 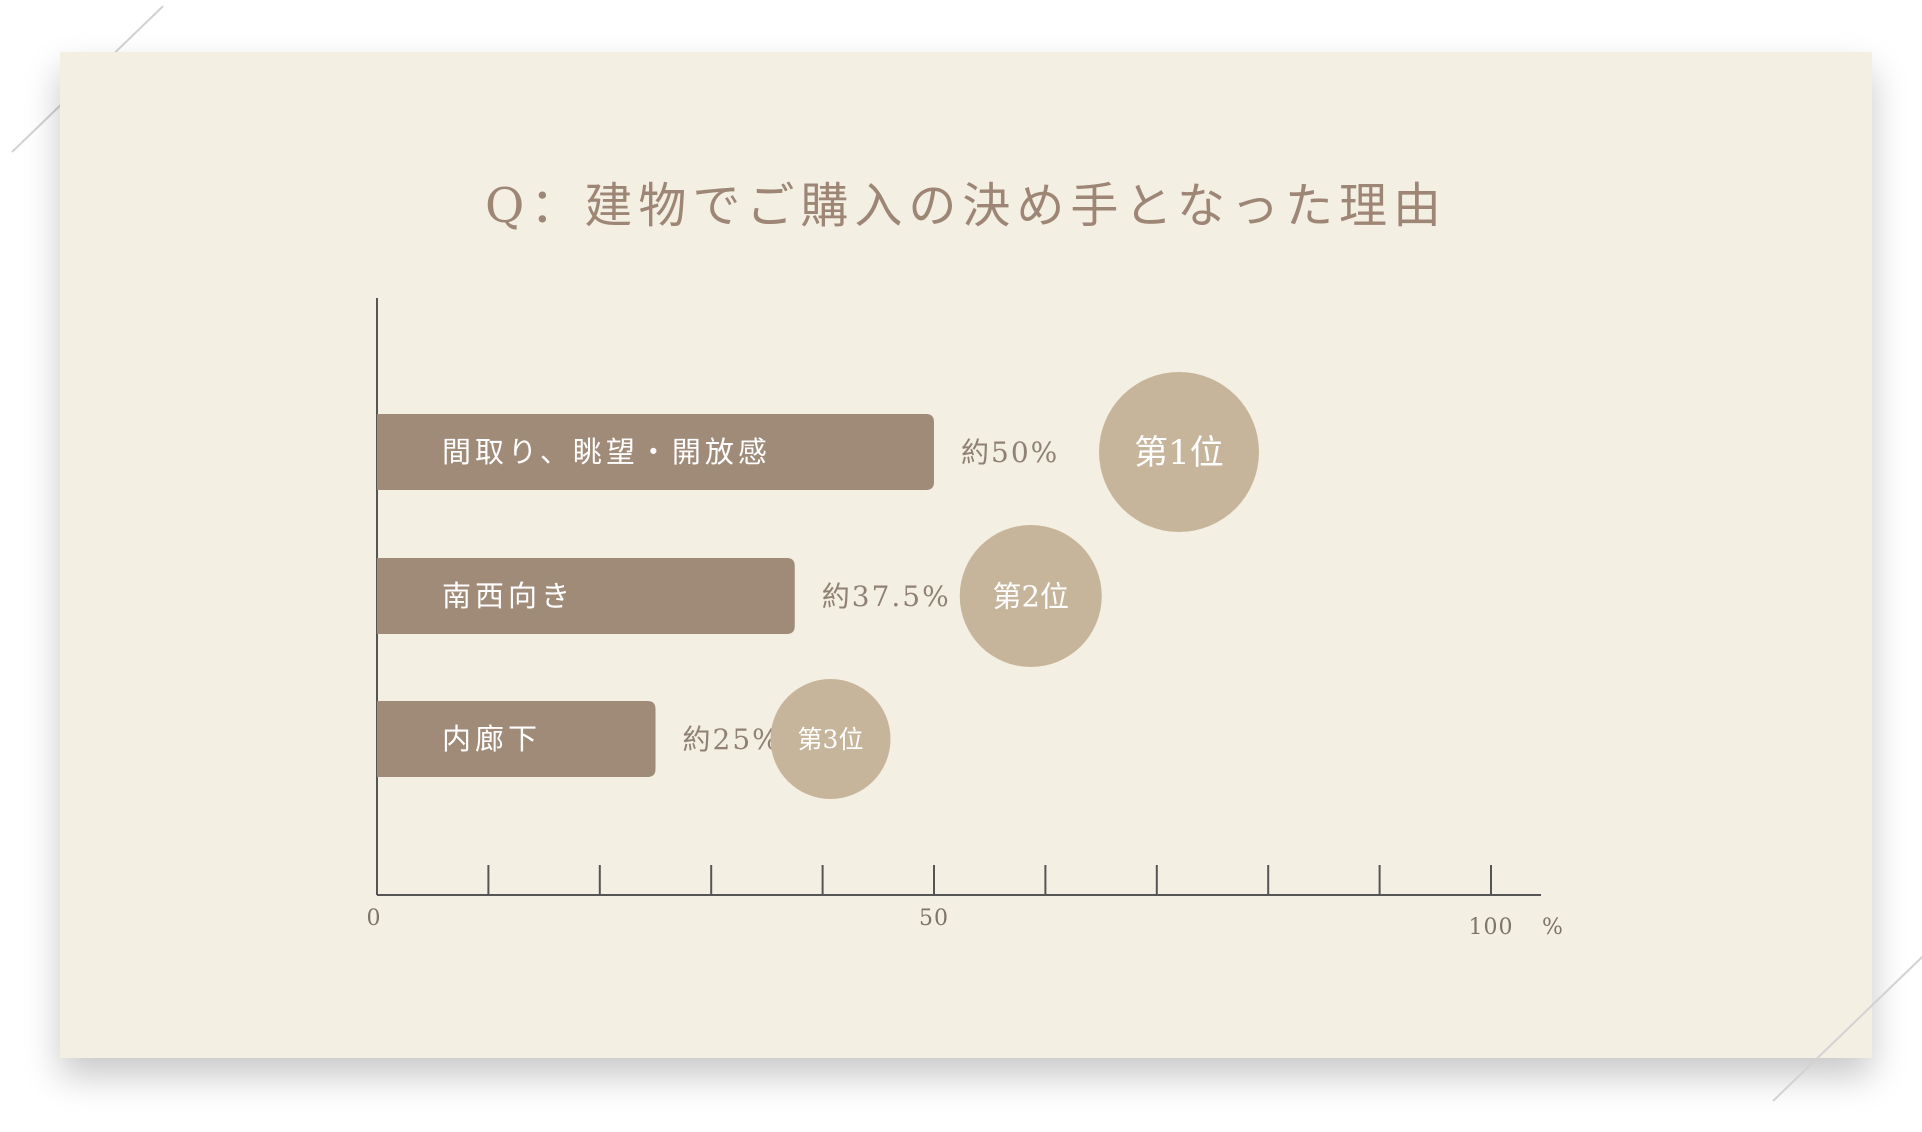 I want to click on rank-badge-label-1: 第1位, so click(x=1179, y=453).